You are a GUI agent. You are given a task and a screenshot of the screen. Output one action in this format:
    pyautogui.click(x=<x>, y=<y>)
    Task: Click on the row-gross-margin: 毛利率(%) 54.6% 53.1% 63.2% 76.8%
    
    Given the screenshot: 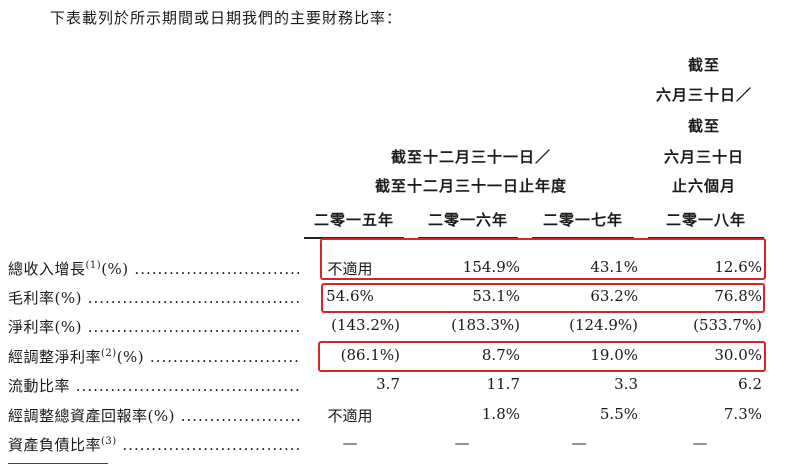 What is the action you would take?
    pyautogui.click(x=400, y=299)
    